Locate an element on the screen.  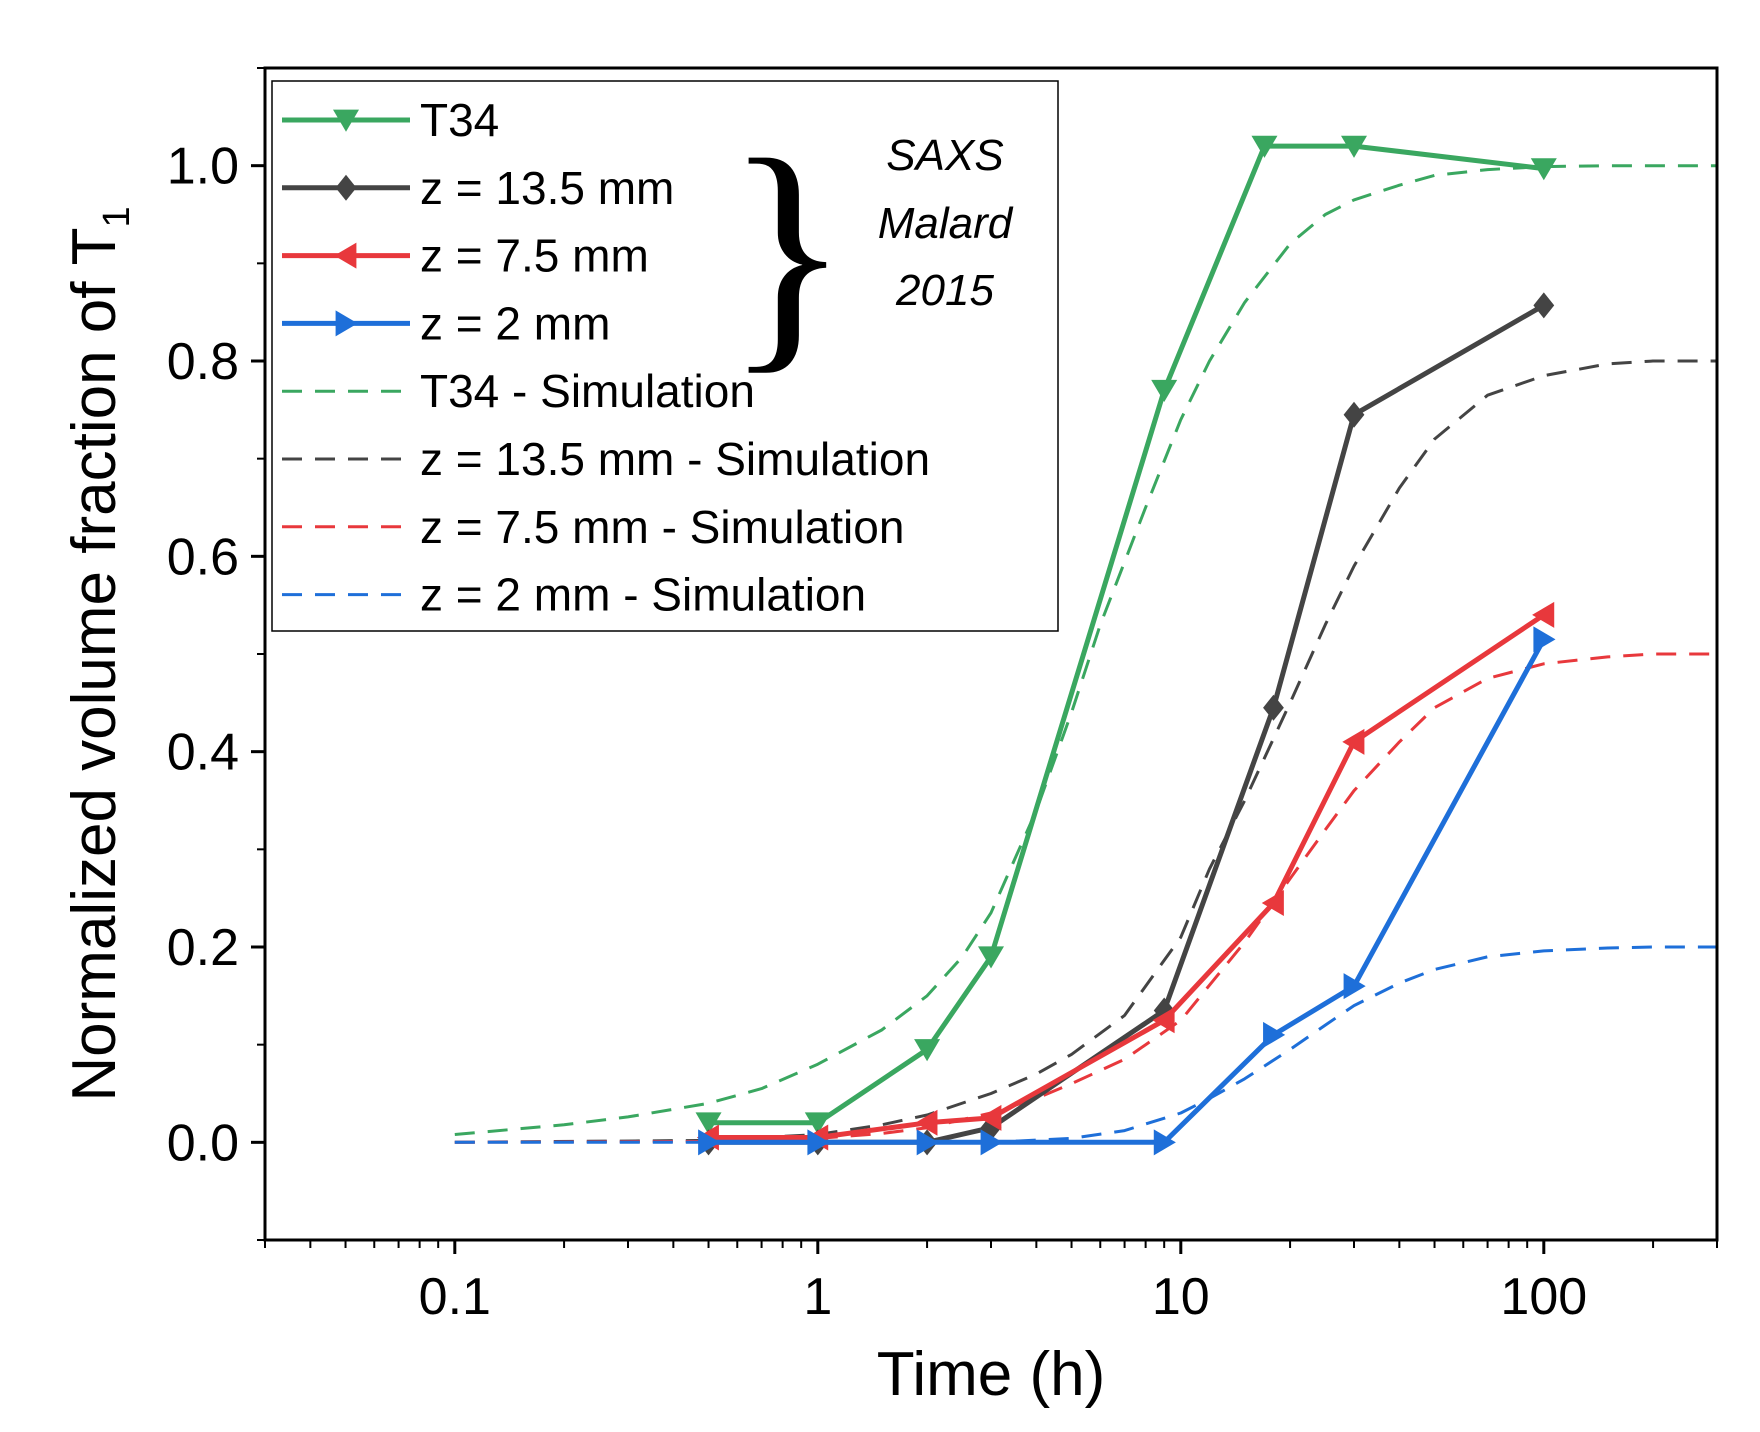
legend-label-t34: T34 is located at coordinates (459, 120).